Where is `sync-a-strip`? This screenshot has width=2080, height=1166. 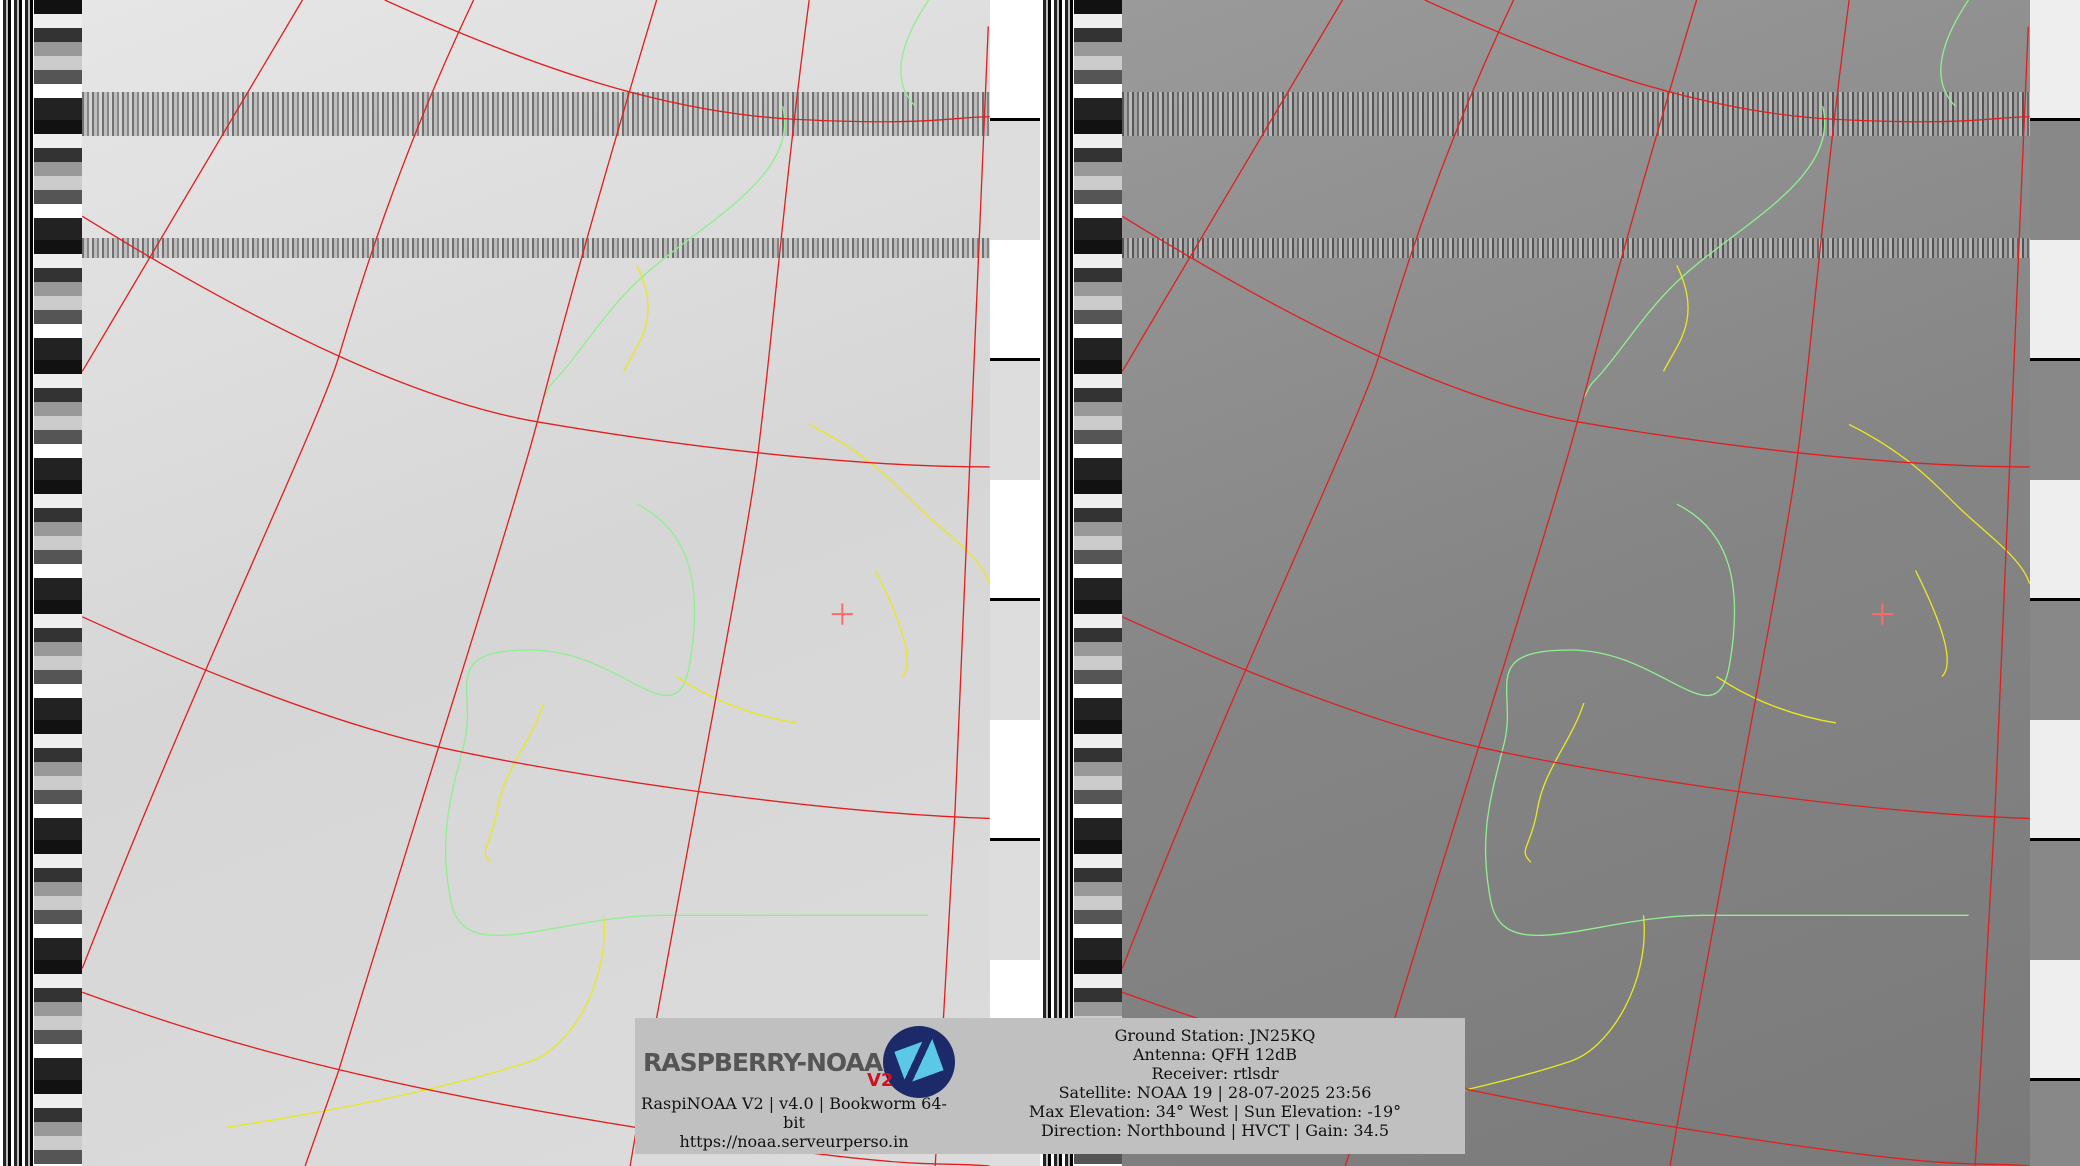 sync-a-strip is located at coordinates (17, 583).